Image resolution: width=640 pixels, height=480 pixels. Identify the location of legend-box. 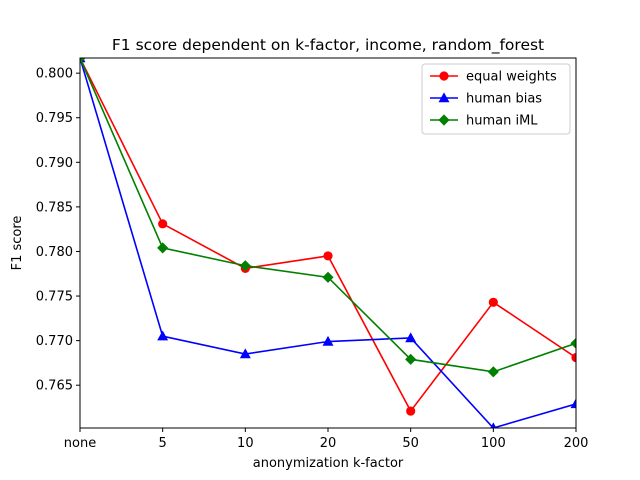
(496, 99).